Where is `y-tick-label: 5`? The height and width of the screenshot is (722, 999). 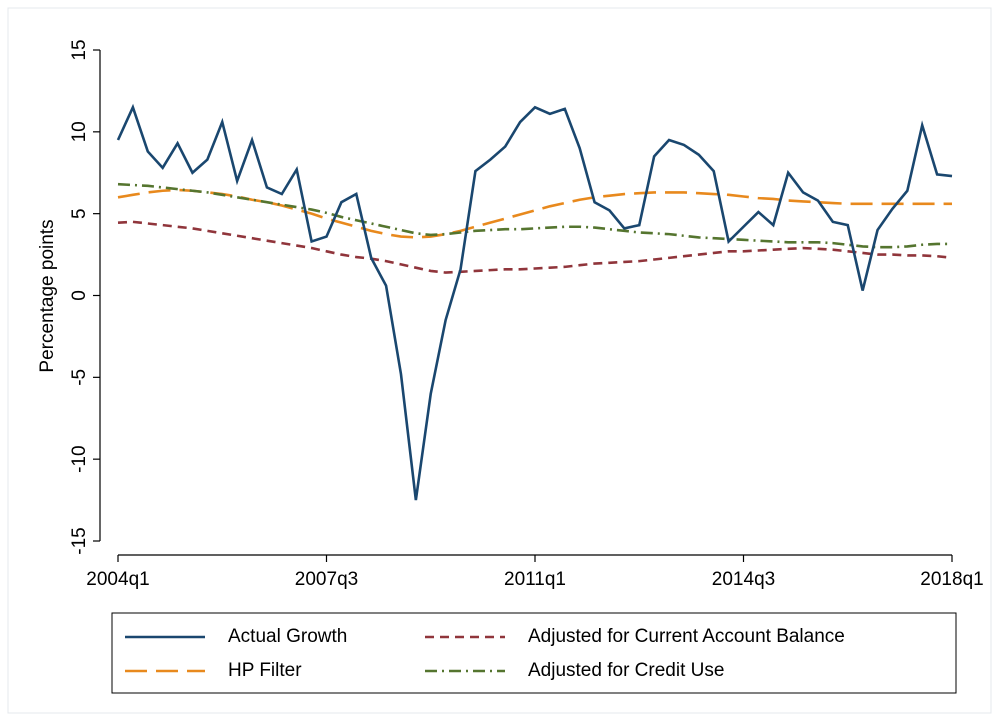 y-tick-label: 5 is located at coordinates (79, 213).